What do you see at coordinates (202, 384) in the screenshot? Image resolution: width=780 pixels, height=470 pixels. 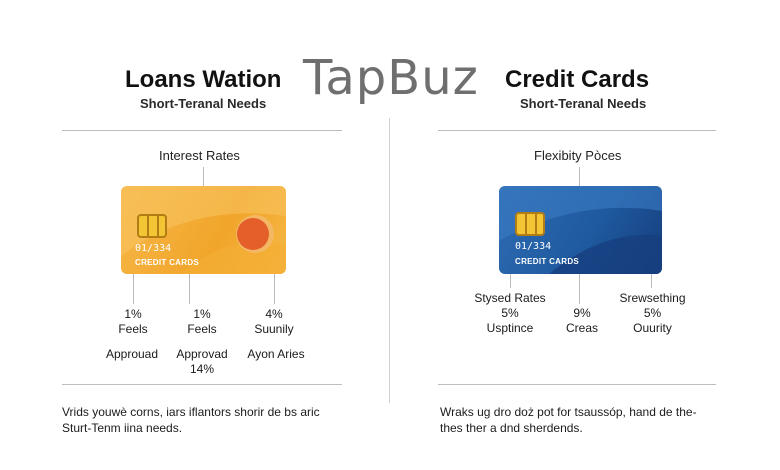 I see `left-bottom-divider` at bounding box center [202, 384].